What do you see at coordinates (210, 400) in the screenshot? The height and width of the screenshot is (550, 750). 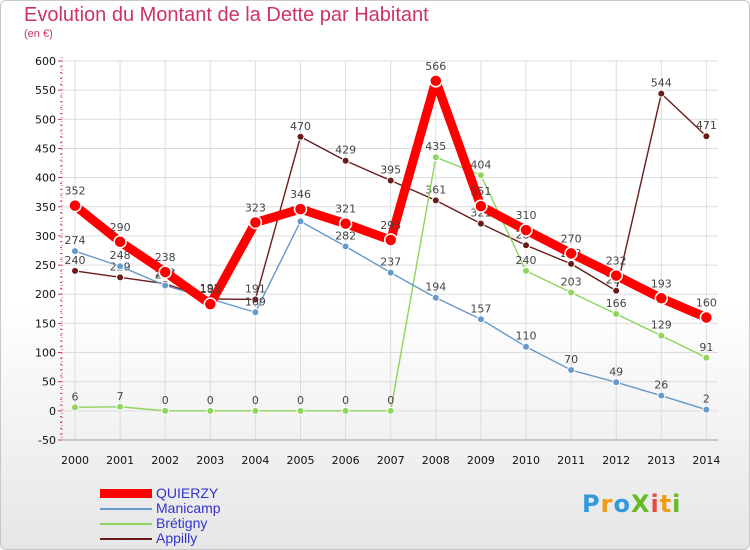 I see `data-label-bretigny-2003: 0` at bounding box center [210, 400].